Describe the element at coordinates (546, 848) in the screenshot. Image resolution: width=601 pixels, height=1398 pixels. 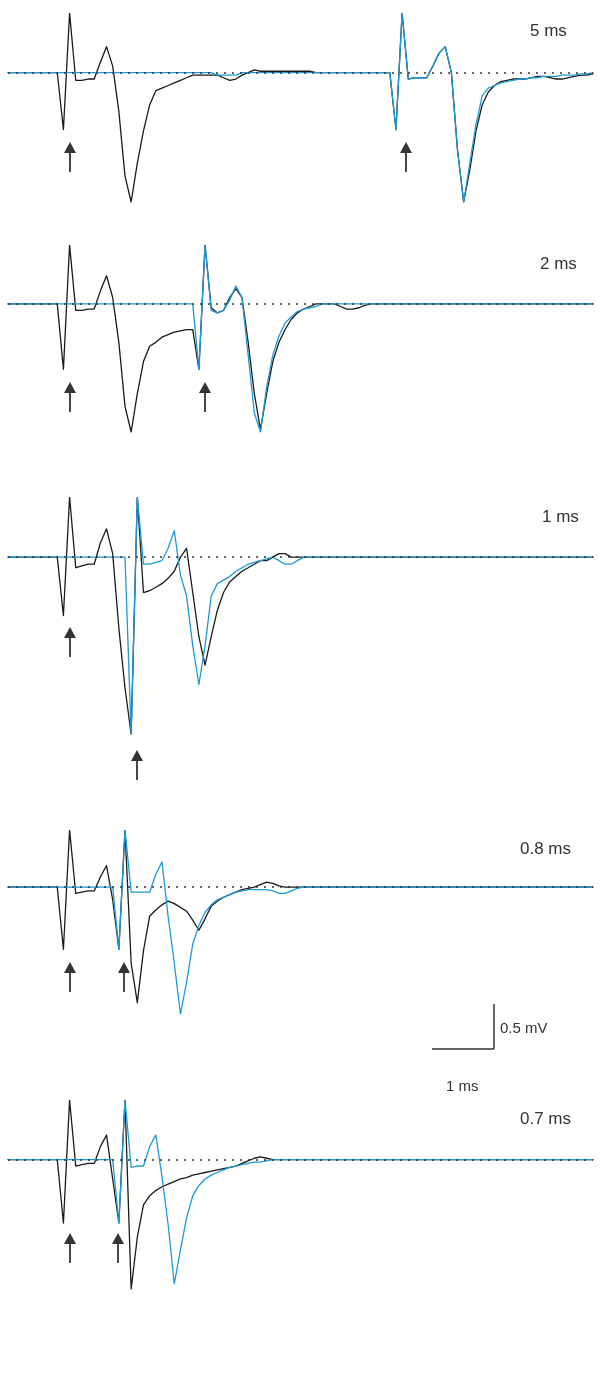
I see `annotation: 0.8 ms` at that location.